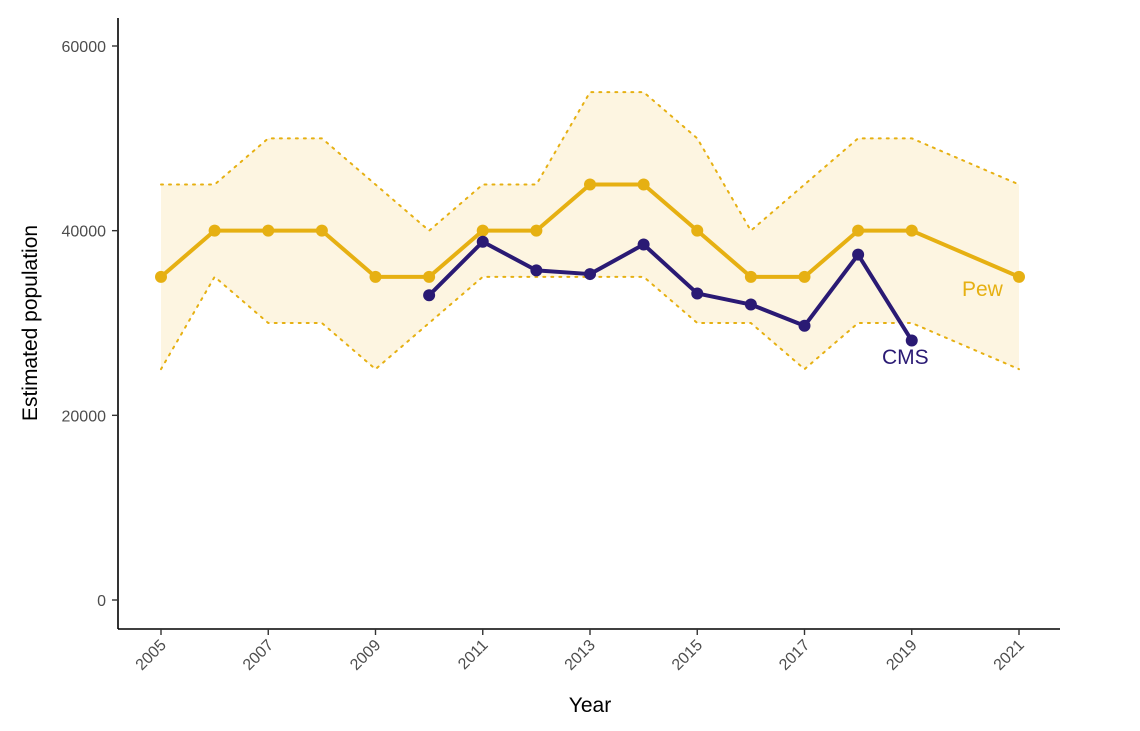 This screenshot has height=731, width=1140. I want to click on data-point-pew-2007, so click(268, 230).